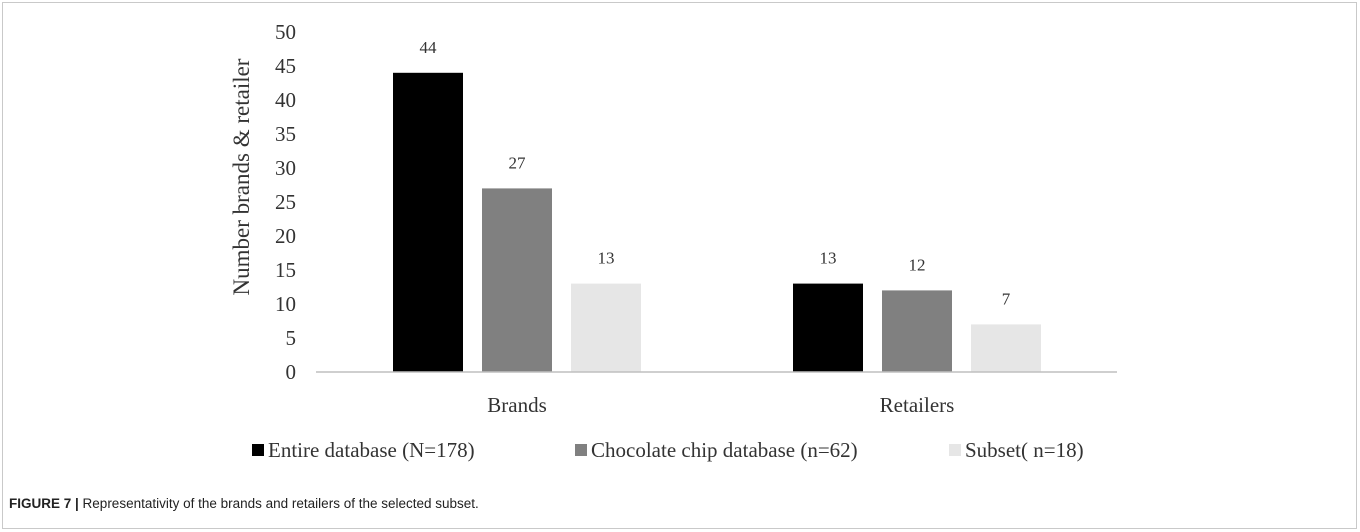  Describe the element at coordinates (285, 134) in the screenshot. I see `y-tick-label: 35` at that location.